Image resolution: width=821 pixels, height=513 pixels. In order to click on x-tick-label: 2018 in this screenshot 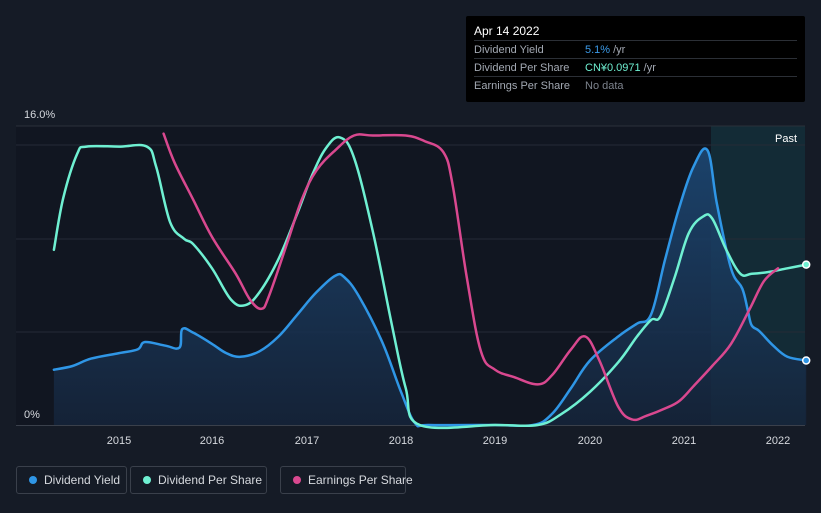, I will do `click(401, 441)`.